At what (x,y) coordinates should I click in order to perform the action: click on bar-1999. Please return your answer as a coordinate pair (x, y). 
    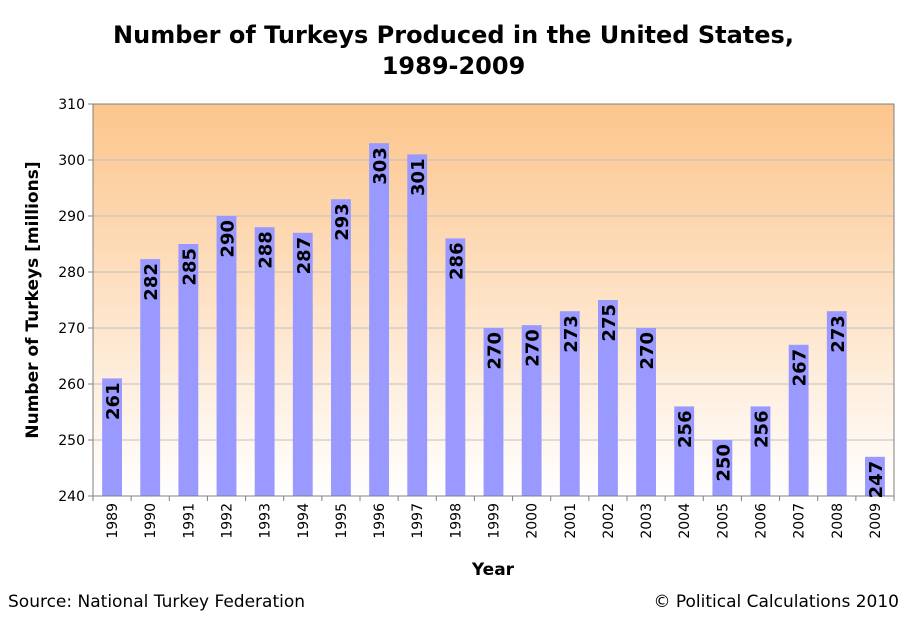
    Looking at the image, I should click on (493, 412).